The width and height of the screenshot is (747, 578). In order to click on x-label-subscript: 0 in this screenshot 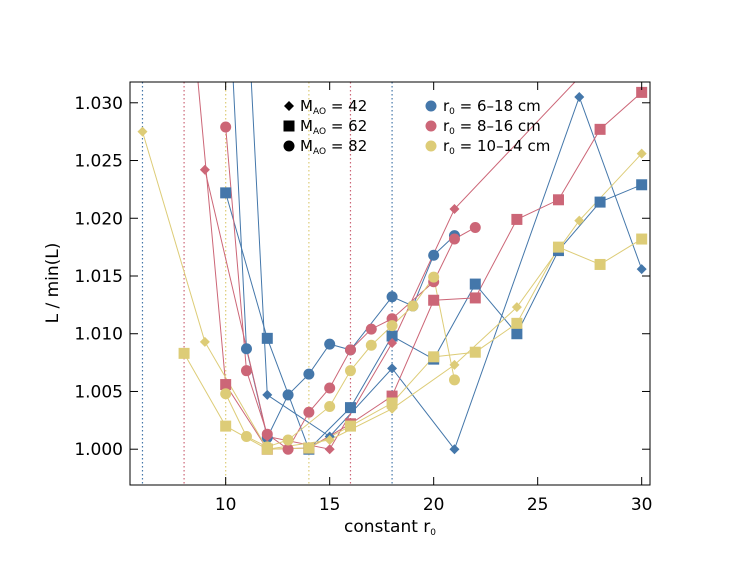, I will do `click(433, 533)`.